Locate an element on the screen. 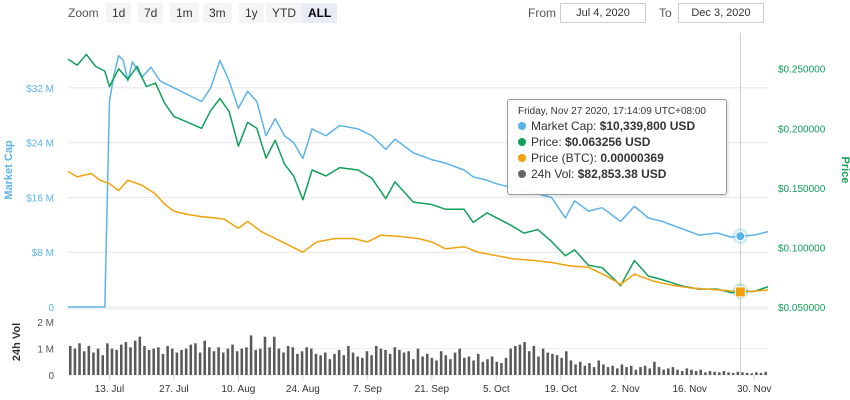 The width and height of the screenshot is (850, 400). tooltip-value: $10,339,800 USD is located at coordinates (647, 126).